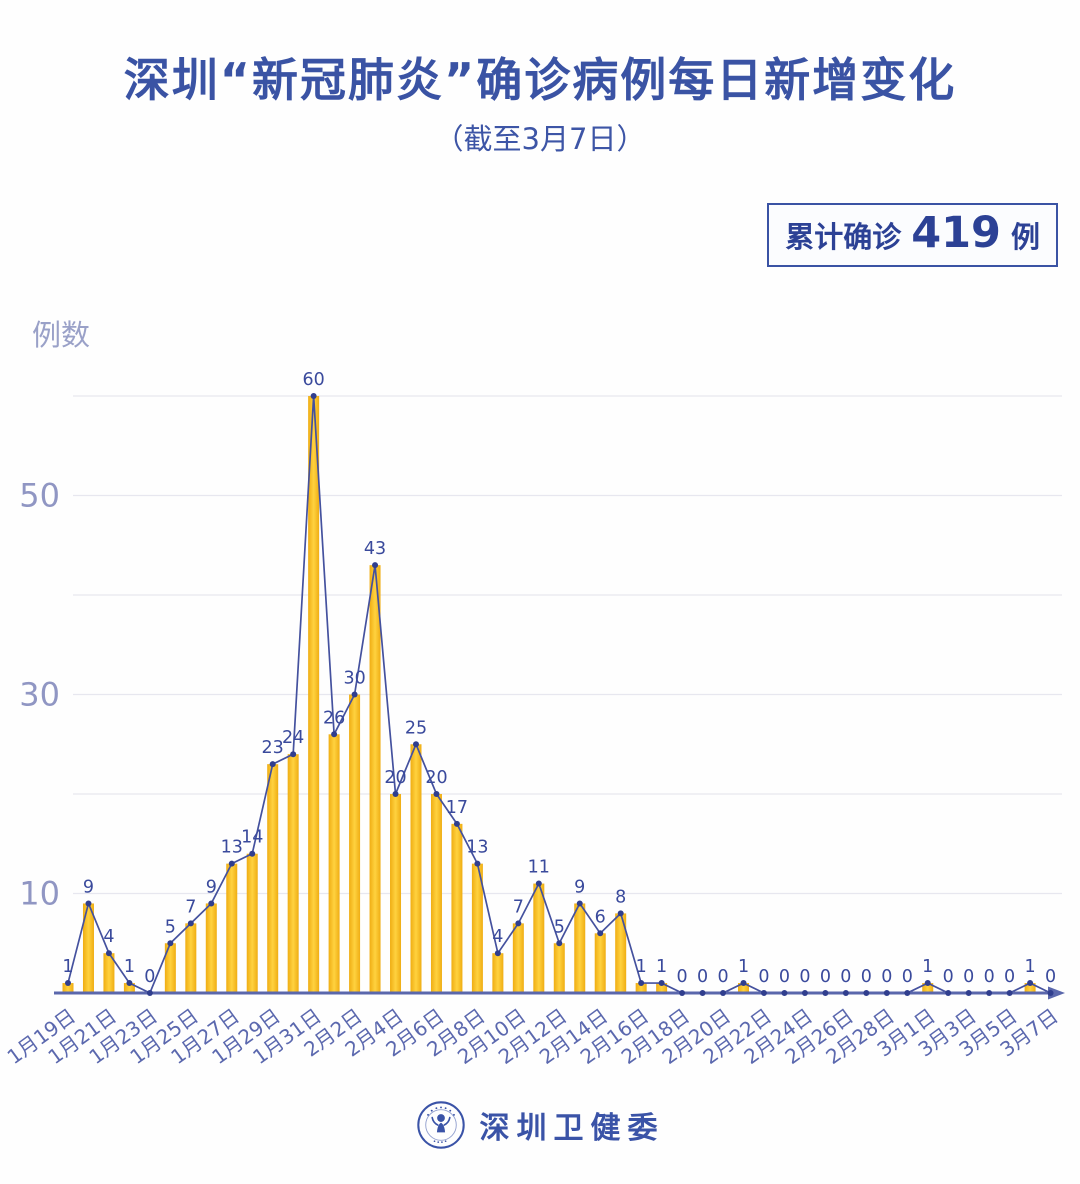 This screenshot has width=1080, height=1184. Describe the element at coordinates (1056, 993) in the screenshot. I see `x-axis-arrow-icon` at that location.